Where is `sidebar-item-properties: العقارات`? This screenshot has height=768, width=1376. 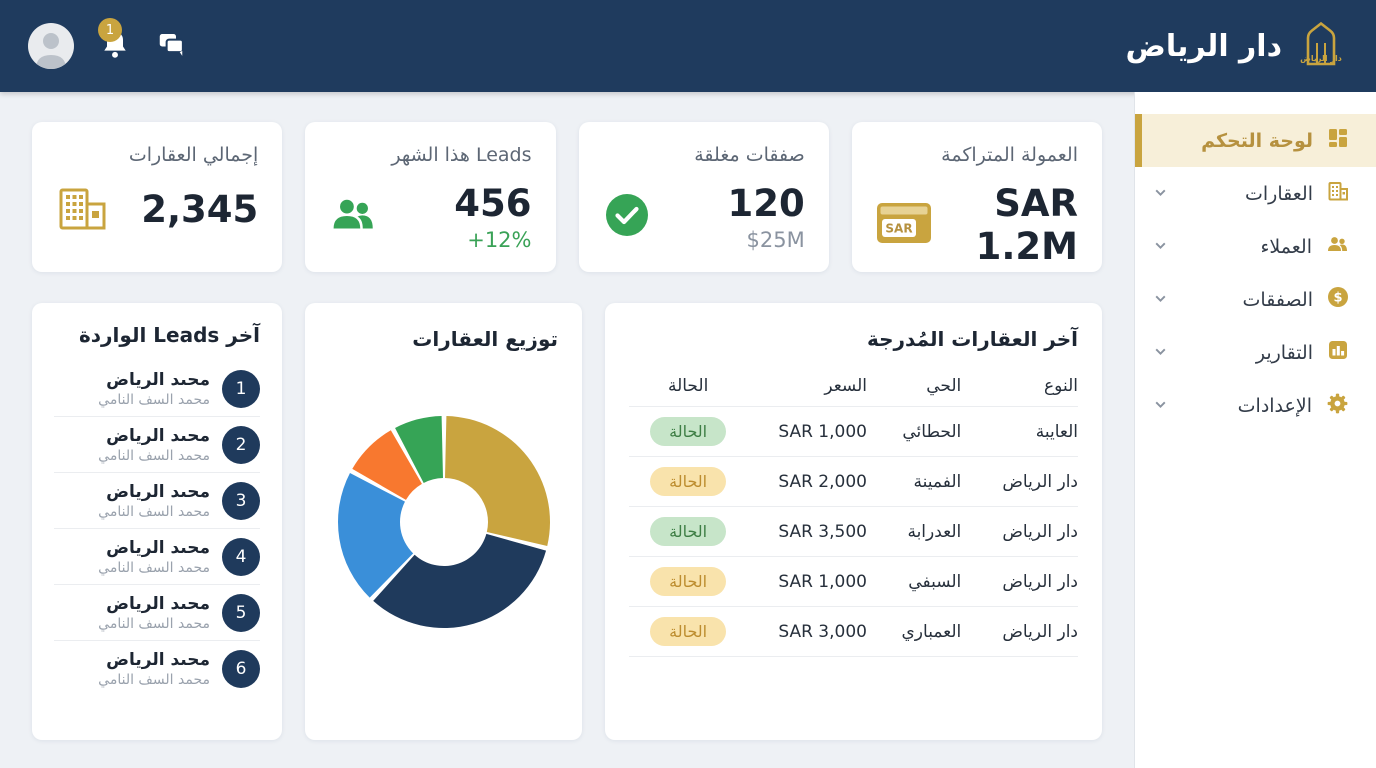
sidebar-item-properties: العقارات is located at coordinates (1255, 193).